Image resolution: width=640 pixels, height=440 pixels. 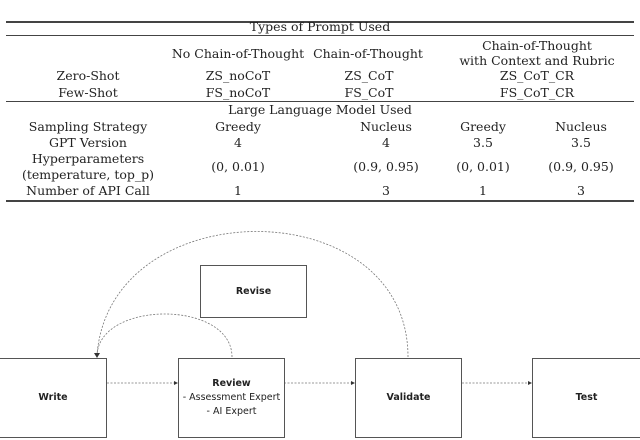 I want to click on header-cot: Chain-of-Thought, so click(x=368, y=53).